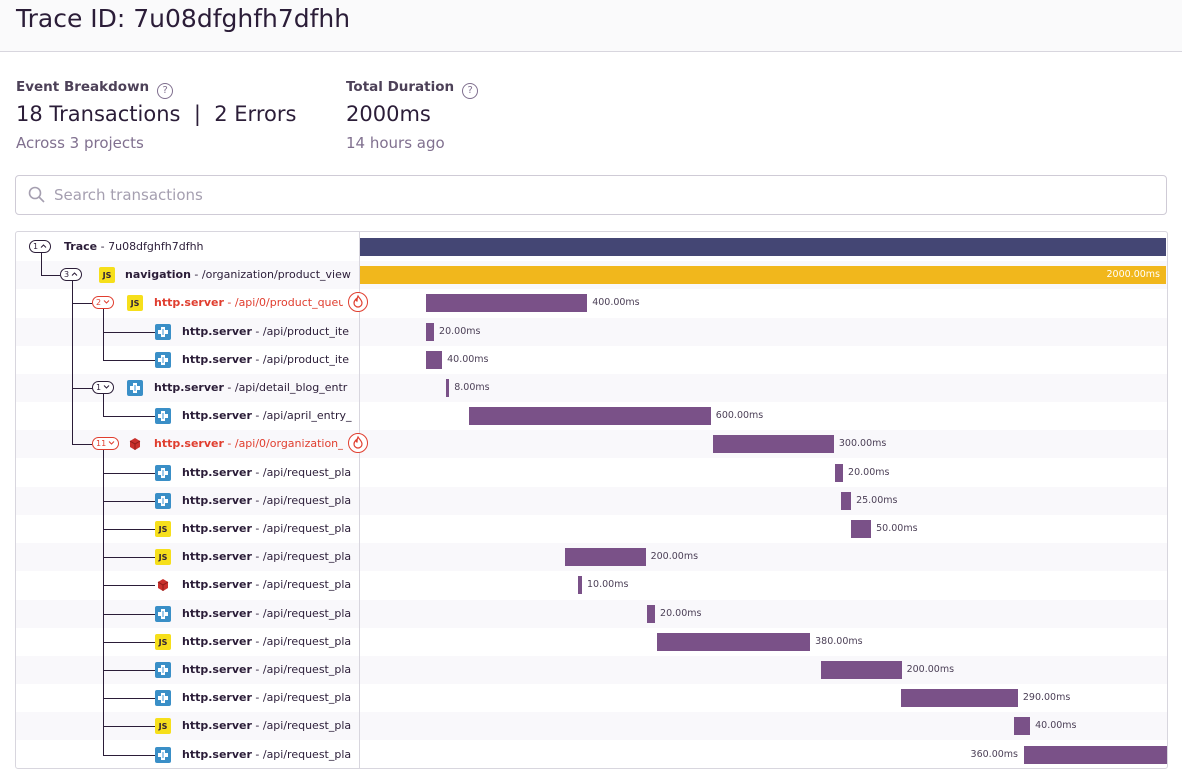 Image resolution: width=1182 pixels, height=777 pixels. What do you see at coordinates (869, 472) in the screenshot?
I see `duration-label: 20.00ms` at bounding box center [869, 472].